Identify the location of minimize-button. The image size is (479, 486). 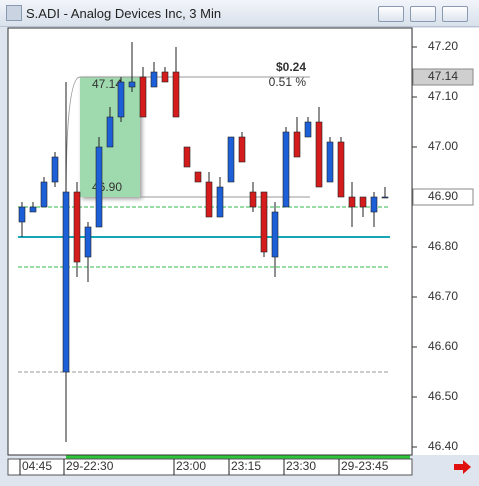
(391, 14).